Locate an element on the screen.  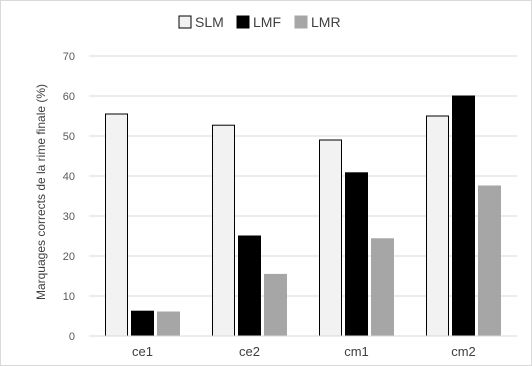
y-axis-label: Marquages corrects de la rime finale (%) is located at coordinates (41, 192).